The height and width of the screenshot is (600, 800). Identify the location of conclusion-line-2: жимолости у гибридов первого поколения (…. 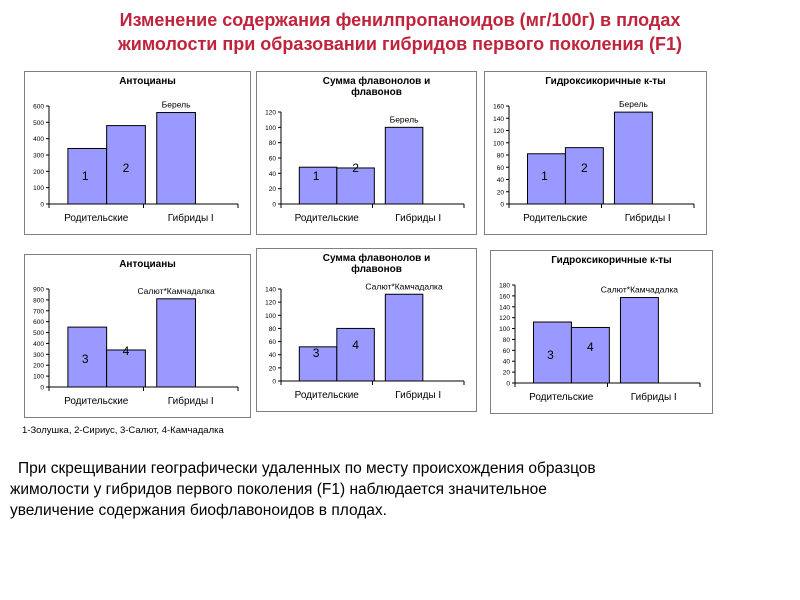
(278, 489).